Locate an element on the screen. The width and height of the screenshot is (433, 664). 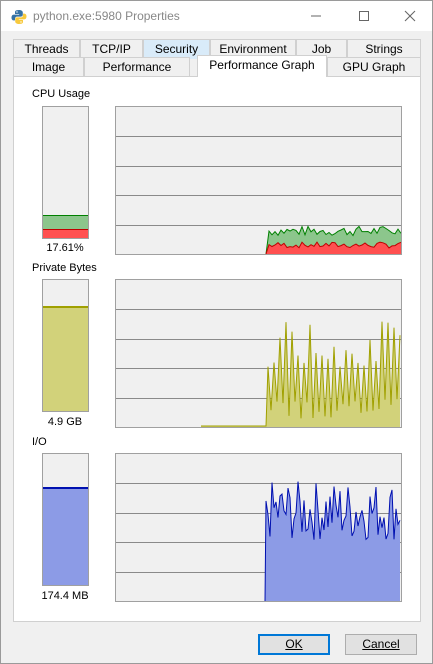
io-graph is located at coordinates (258, 527).